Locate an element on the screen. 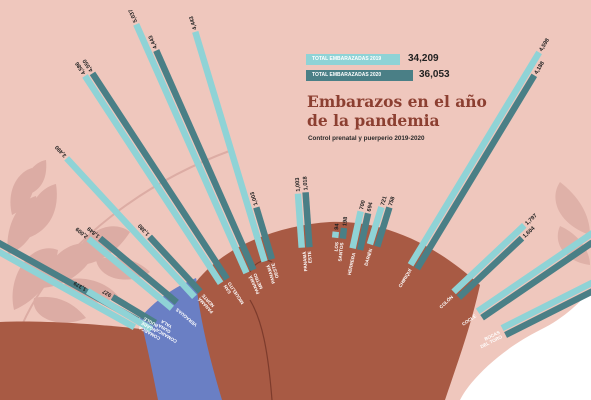 This screenshot has width=591, height=400. bar-2020-panama-este is located at coordinates (307, 220).